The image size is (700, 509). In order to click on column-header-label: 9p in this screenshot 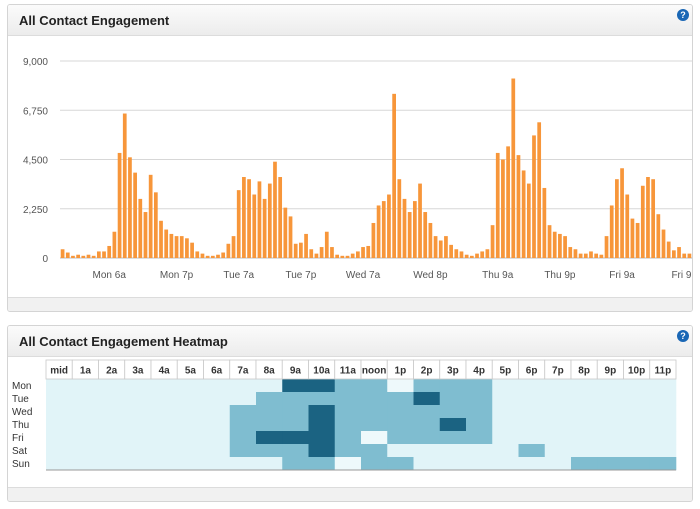, I will do `click(611, 371)`.